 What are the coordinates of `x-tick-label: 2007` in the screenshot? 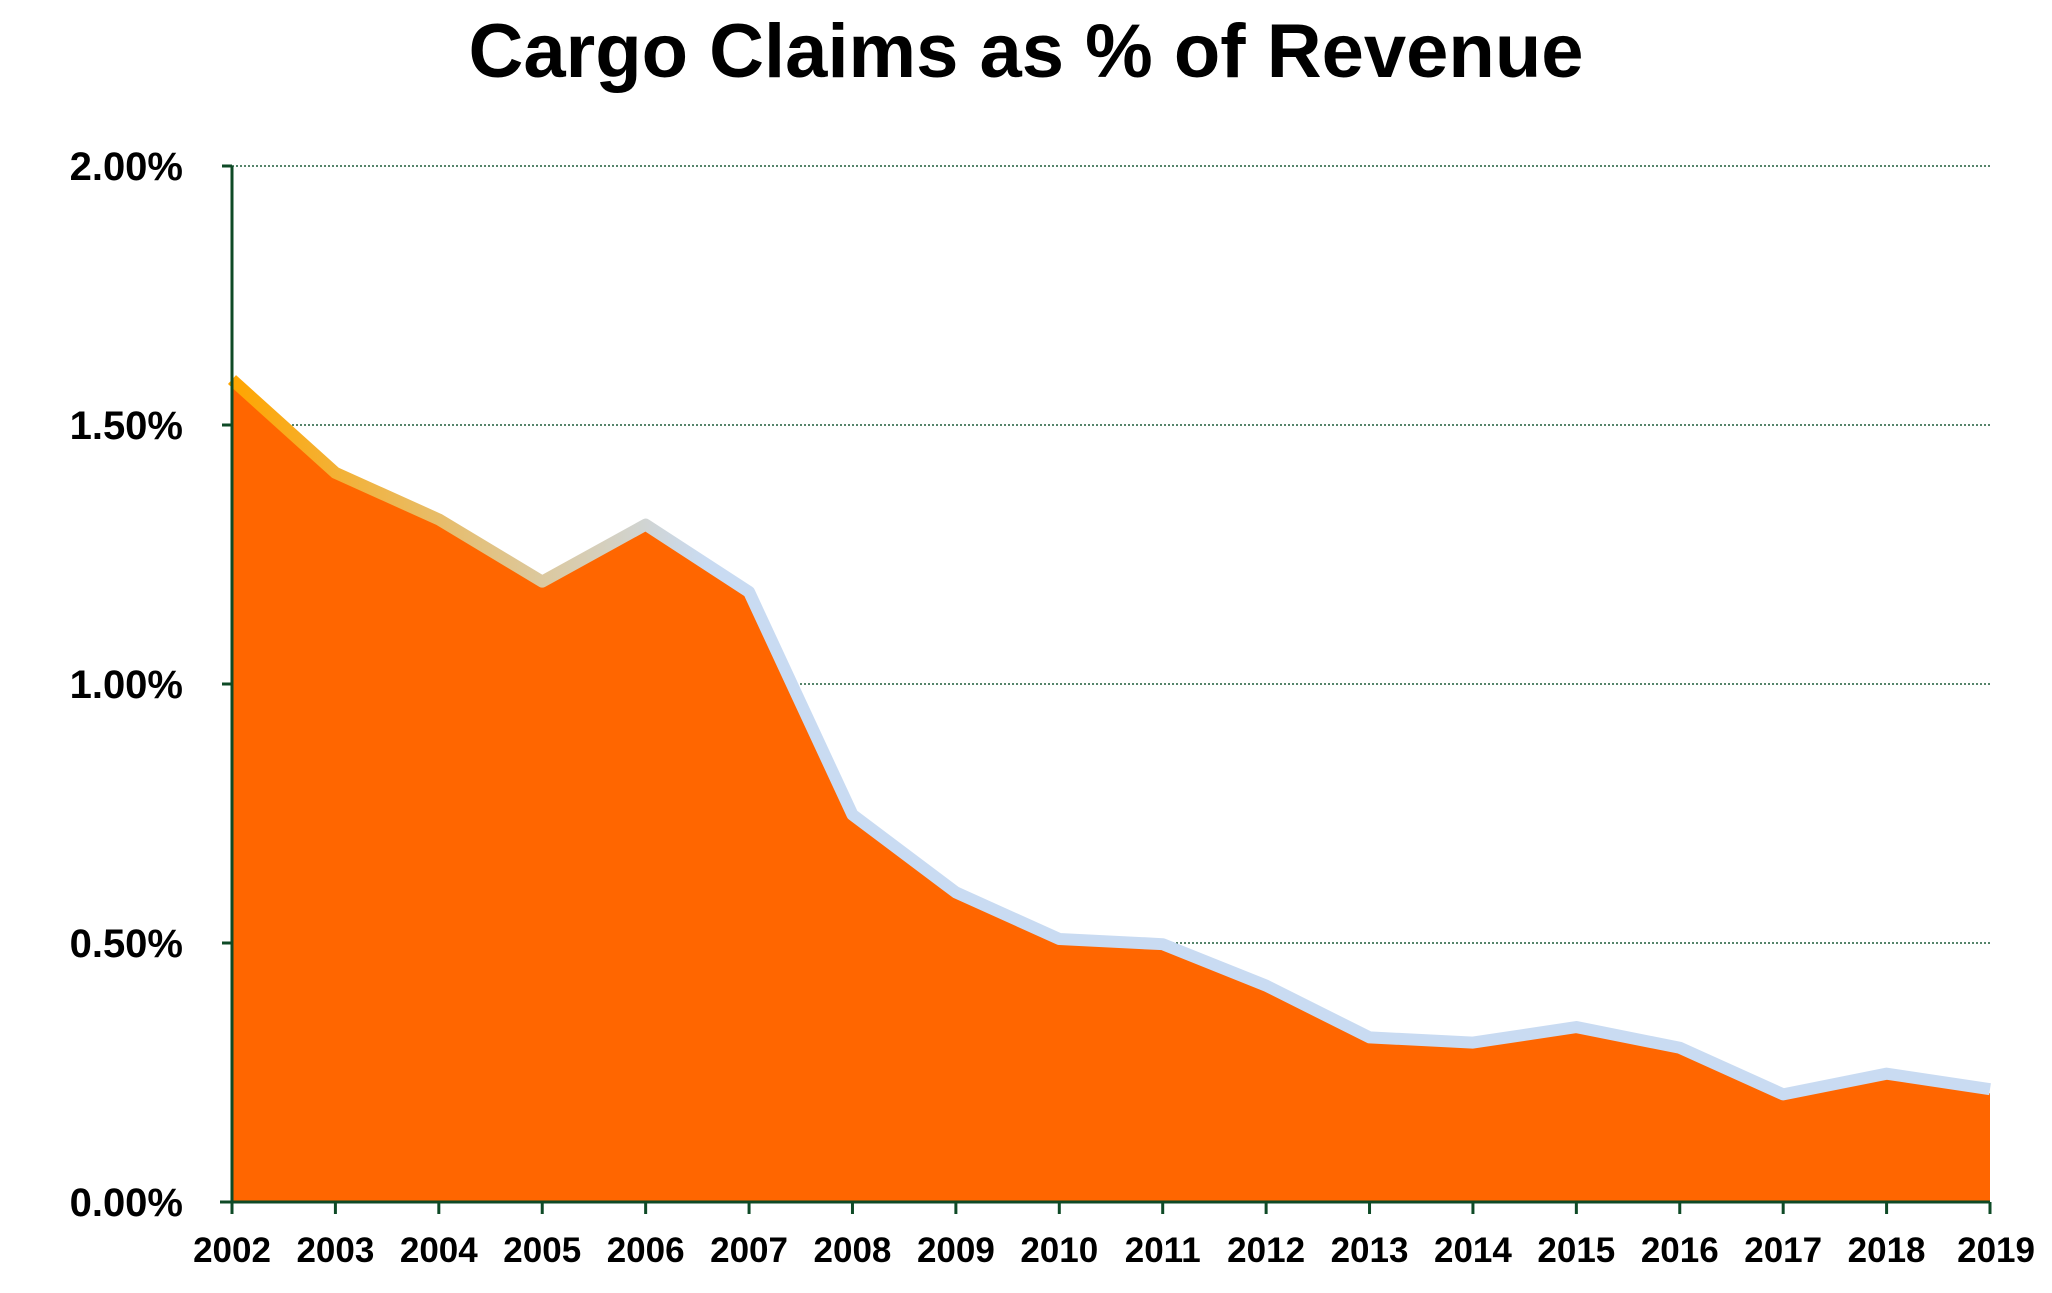 It's located at (749, 1250).